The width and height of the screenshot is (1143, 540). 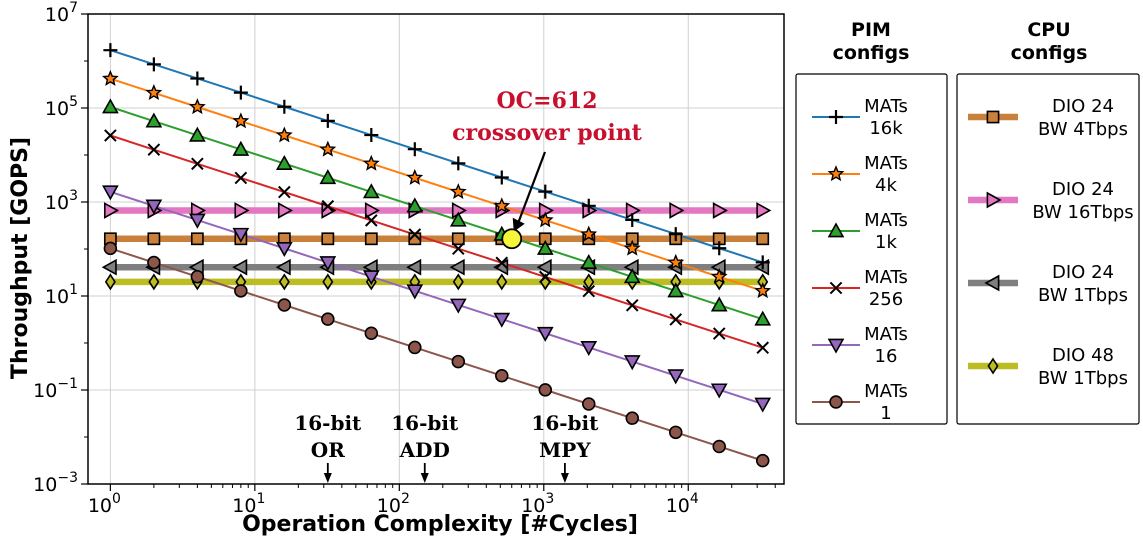 What do you see at coordinates (886, 356) in the screenshot?
I see `pim-legend-label2: 16` at bounding box center [886, 356].